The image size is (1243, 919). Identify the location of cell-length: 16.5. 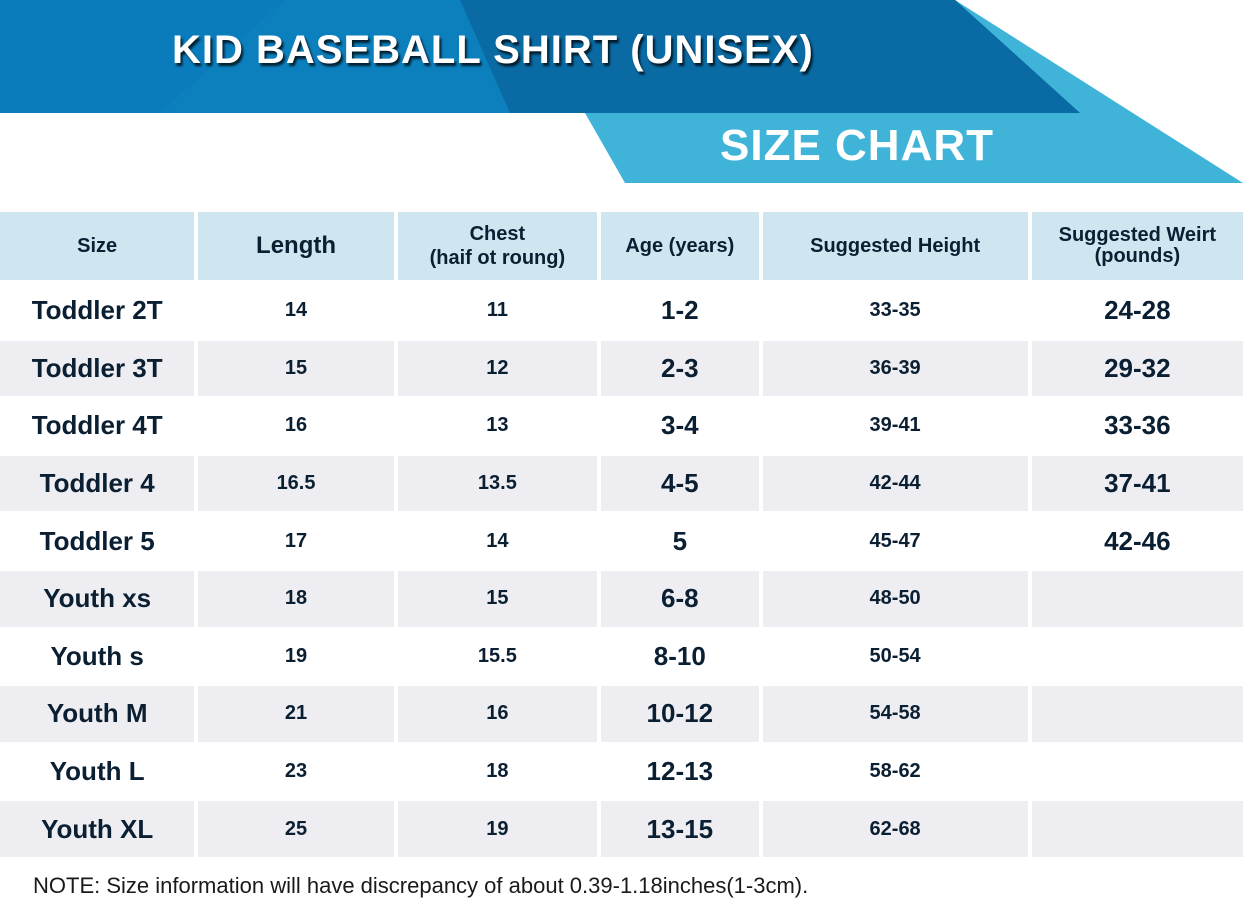
(296, 484).